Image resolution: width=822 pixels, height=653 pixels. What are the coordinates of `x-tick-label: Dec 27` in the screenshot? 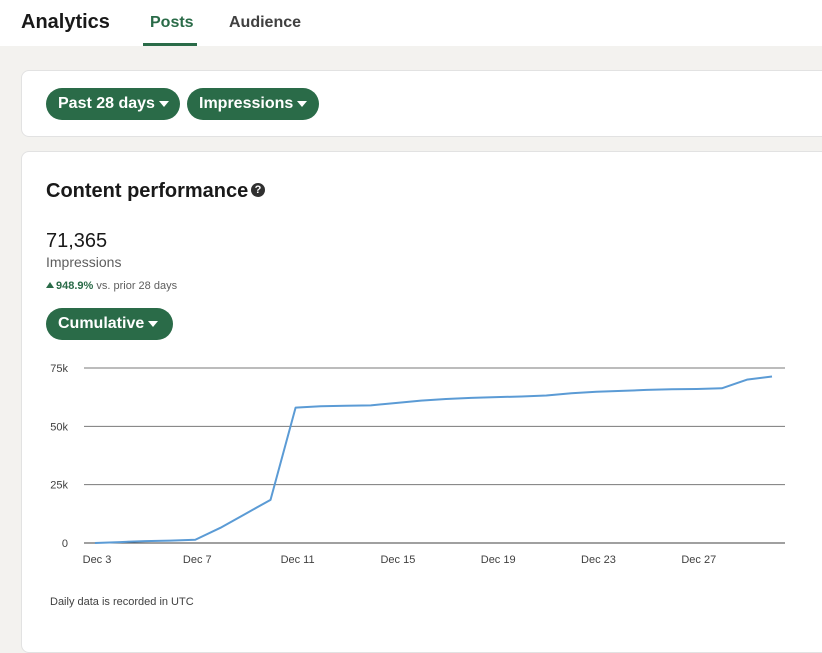 It's located at (698, 560).